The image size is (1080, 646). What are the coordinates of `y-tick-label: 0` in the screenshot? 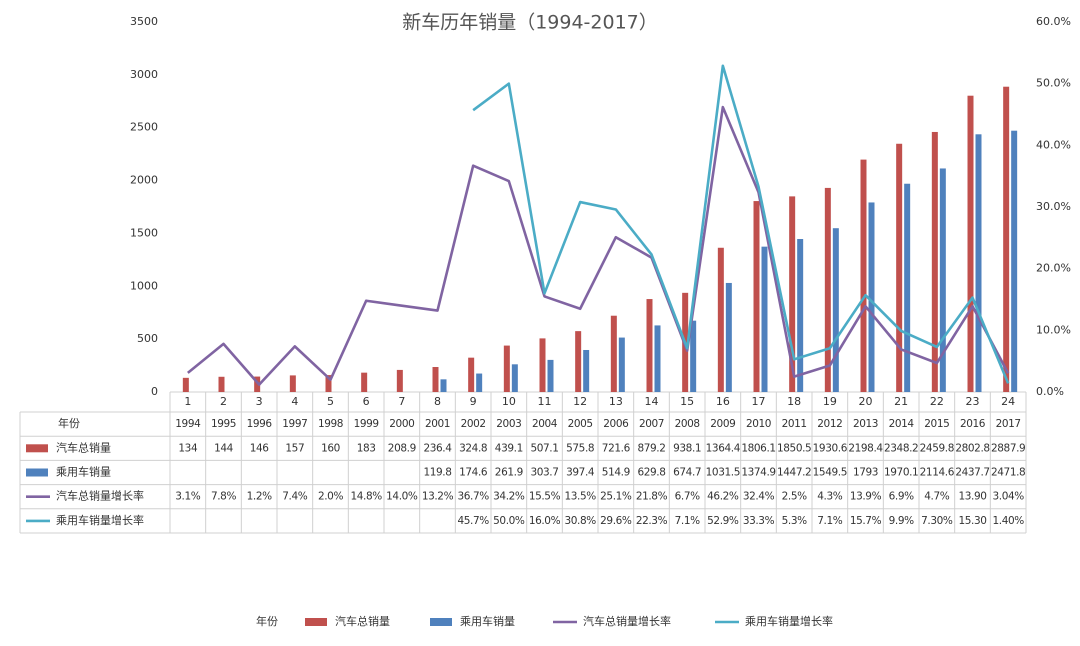 It's located at (154, 391).